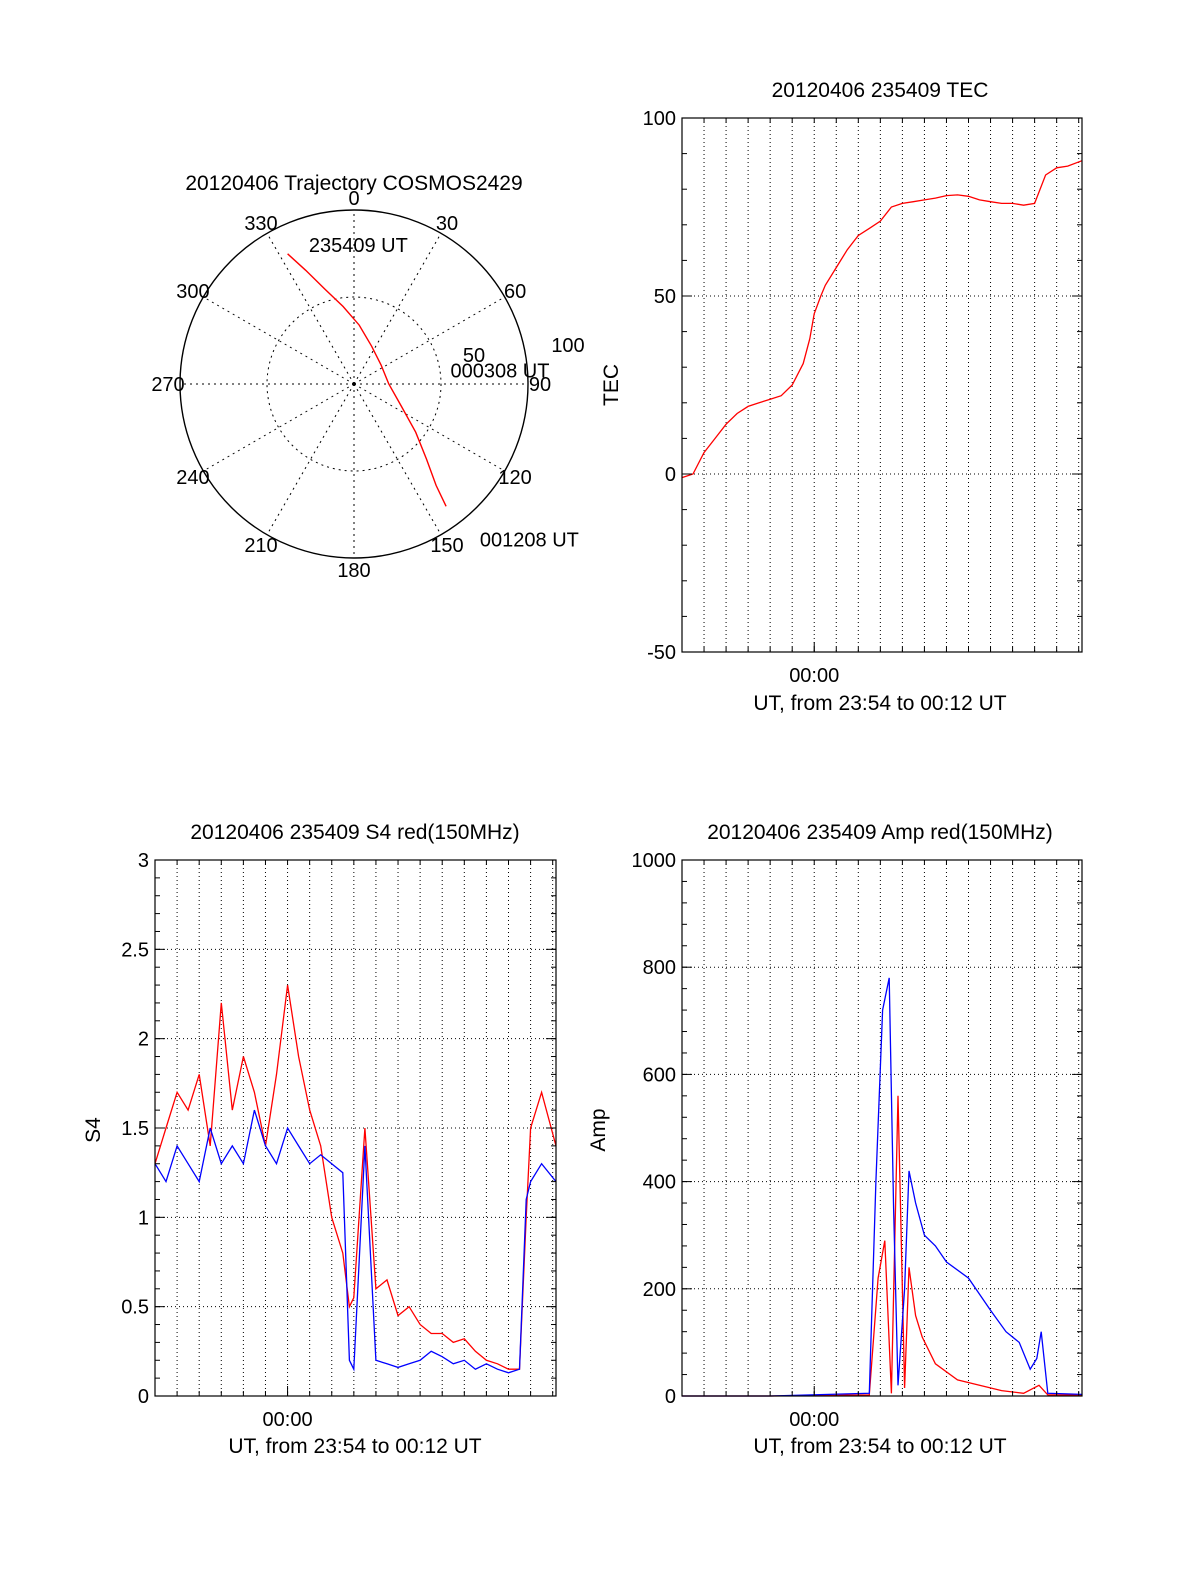 This screenshot has height=1575, width=1200. I want to click on y-tick-label: 400, so click(659, 1183).